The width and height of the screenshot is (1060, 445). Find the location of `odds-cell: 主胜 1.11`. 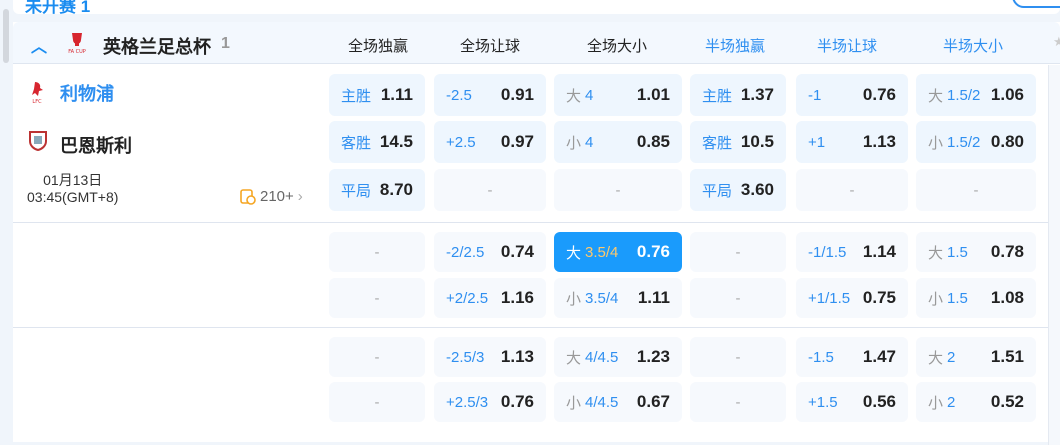

odds-cell: 主胜 1.11 is located at coordinates (377, 95).